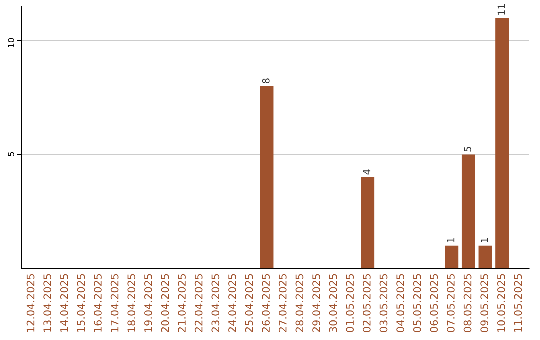  What do you see at coordinates (148, 303) in the screenshot?
I see `x-tick-label: 19.04.2025` at bounding box center [148, 303].